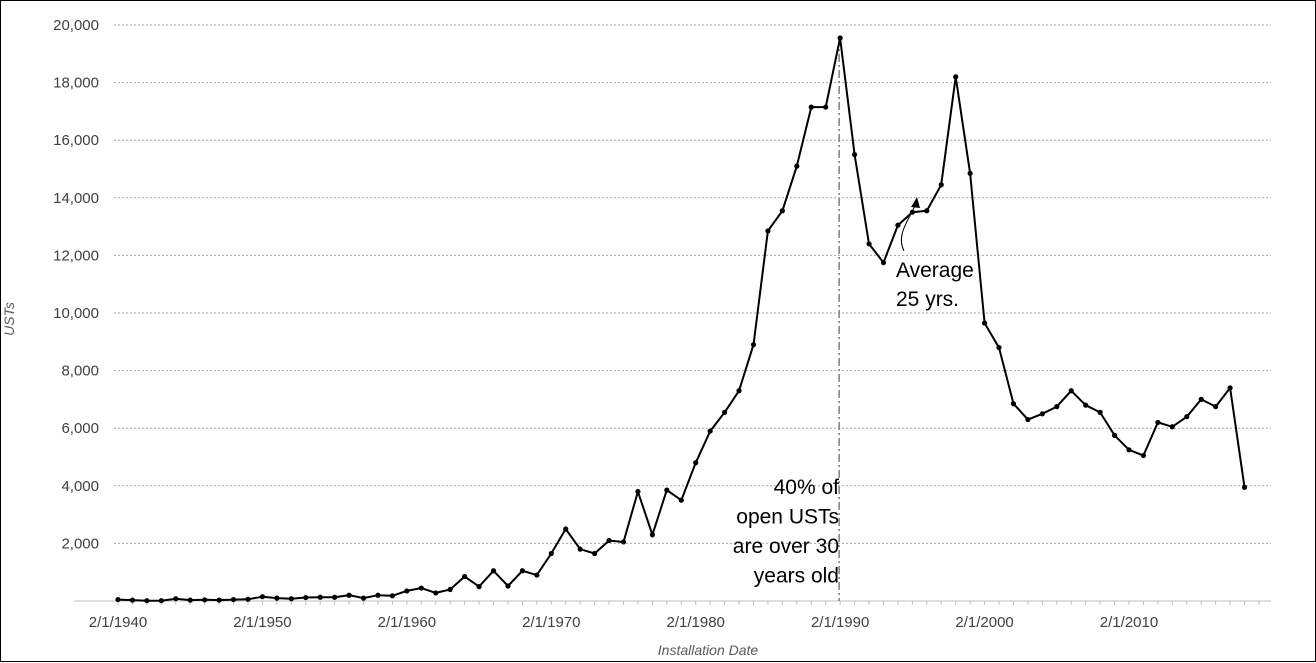  Describe the element at coordinates (915, 202) in the screenshot. I see `arrow-head` at that location.